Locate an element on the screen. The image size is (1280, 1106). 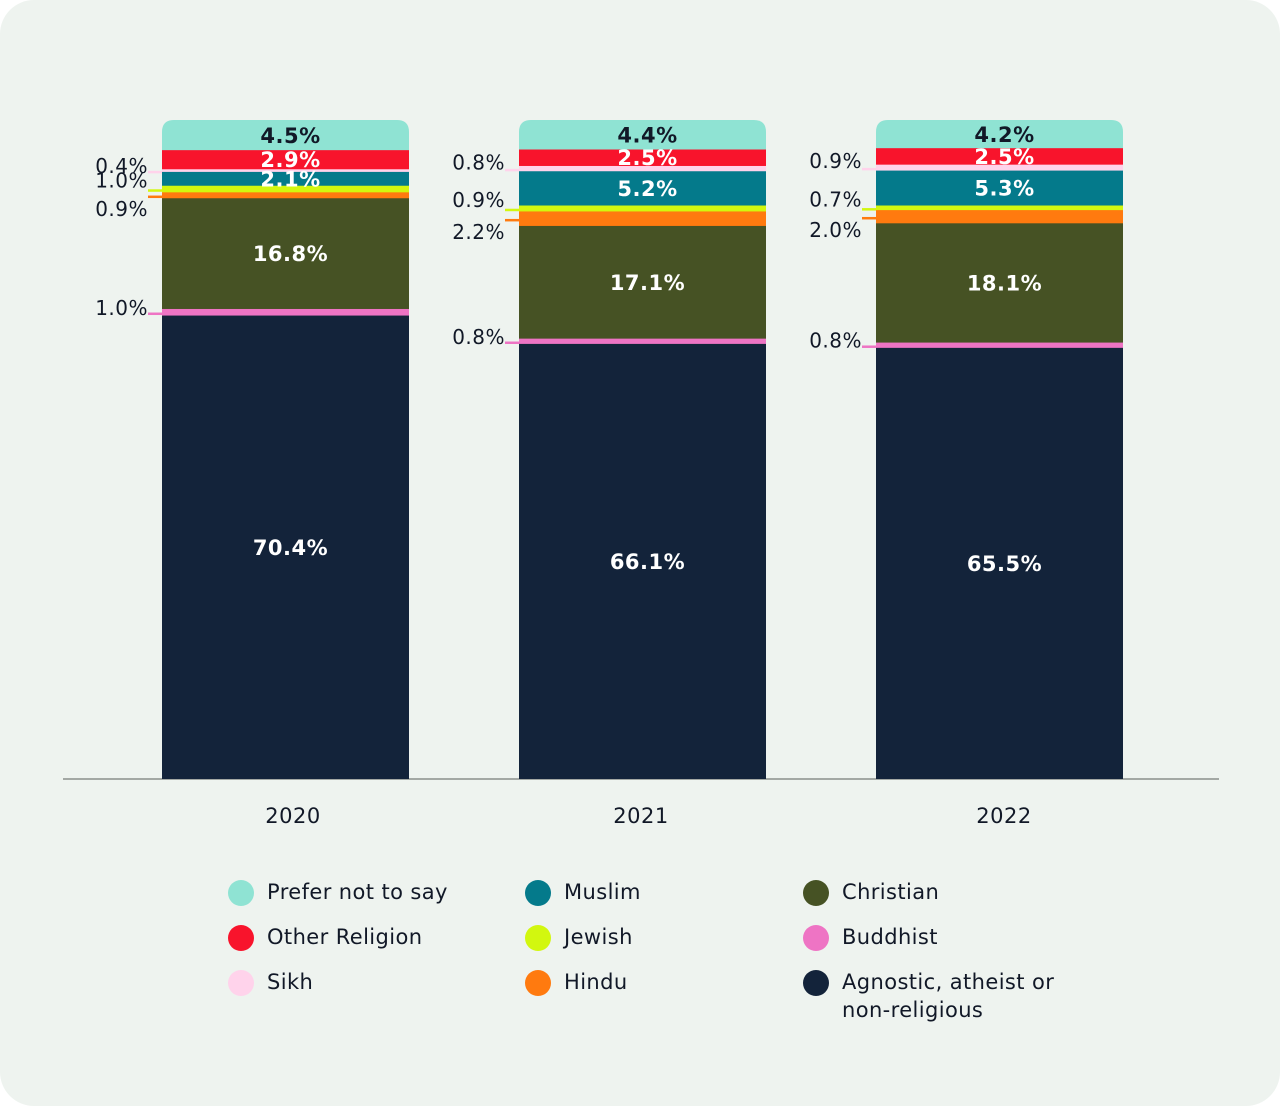
bar-segment-2021-buddhist is located at coordinates (642, 341).